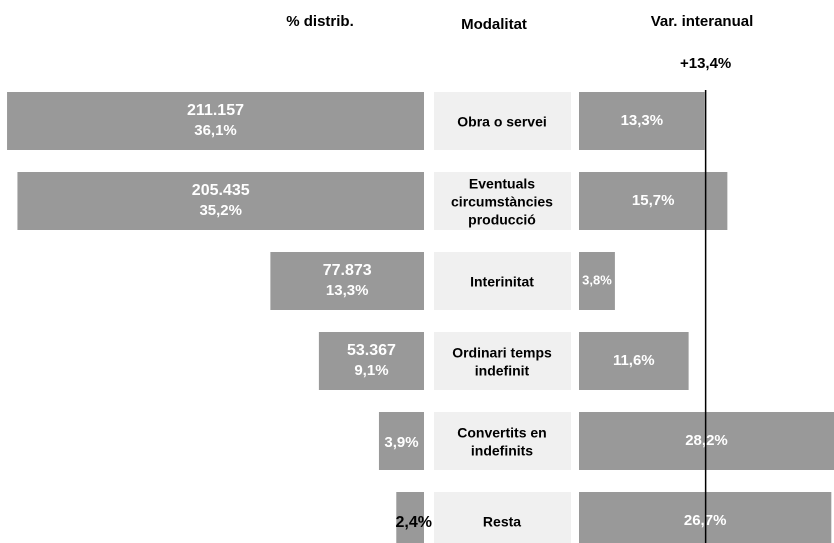 The width and height of the screenshot is (834, 543). What do you see at coordinates (347, 290) in the screenshot?
I see `share-label: 13,3%` at bounding box center [347, 290].